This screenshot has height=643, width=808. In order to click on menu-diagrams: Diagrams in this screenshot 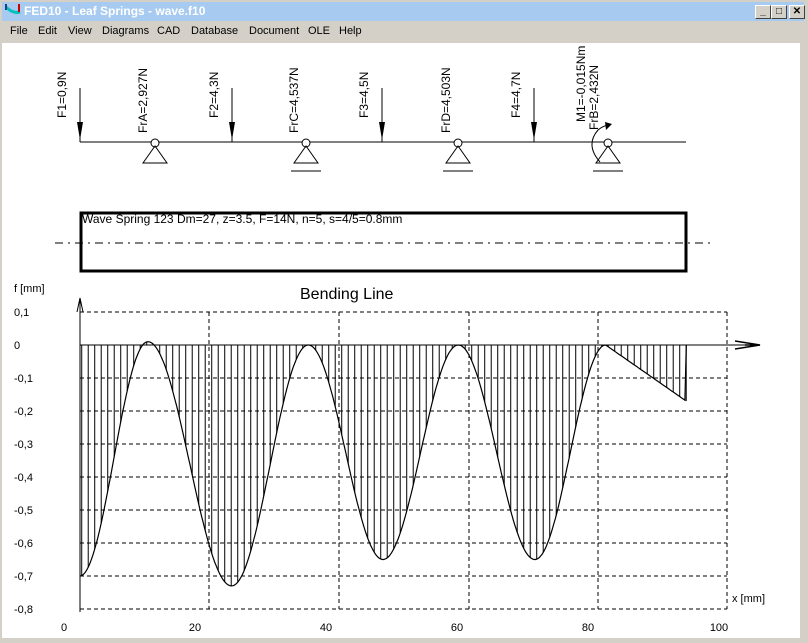, I will do `click(126, 31)`.